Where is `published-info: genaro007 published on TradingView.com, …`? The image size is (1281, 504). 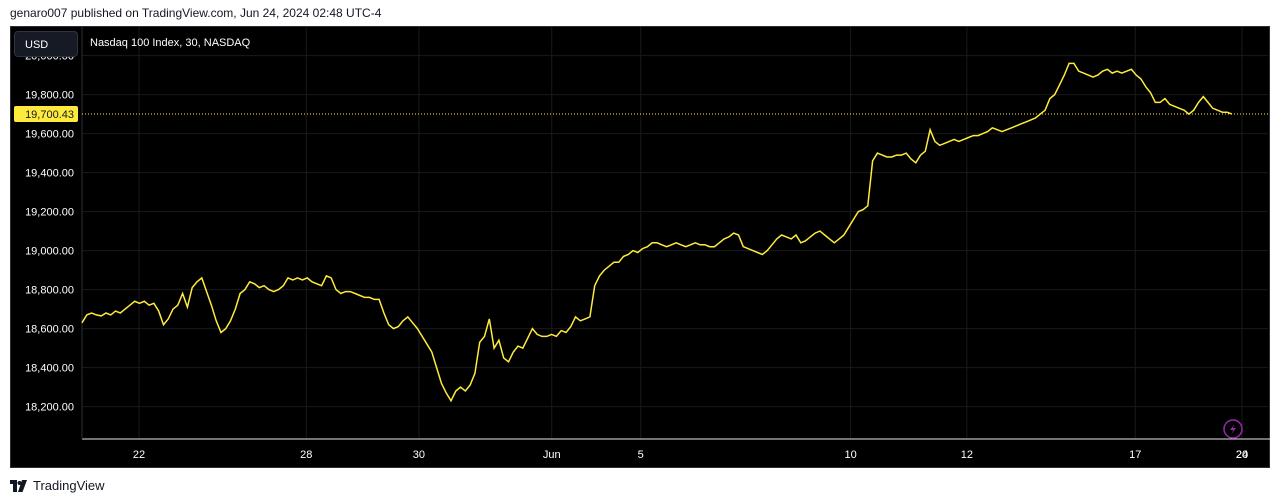
published-info: genaro007 published on TradingView.com, … is located at coordinates (196, 13).